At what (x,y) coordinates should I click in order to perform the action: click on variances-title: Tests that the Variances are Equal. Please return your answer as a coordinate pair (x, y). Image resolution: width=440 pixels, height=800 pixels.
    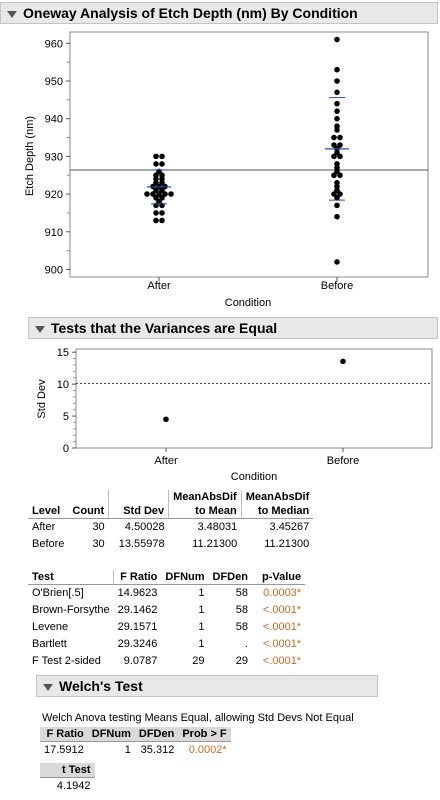
    Looking at the image, I should click on (164, 328).